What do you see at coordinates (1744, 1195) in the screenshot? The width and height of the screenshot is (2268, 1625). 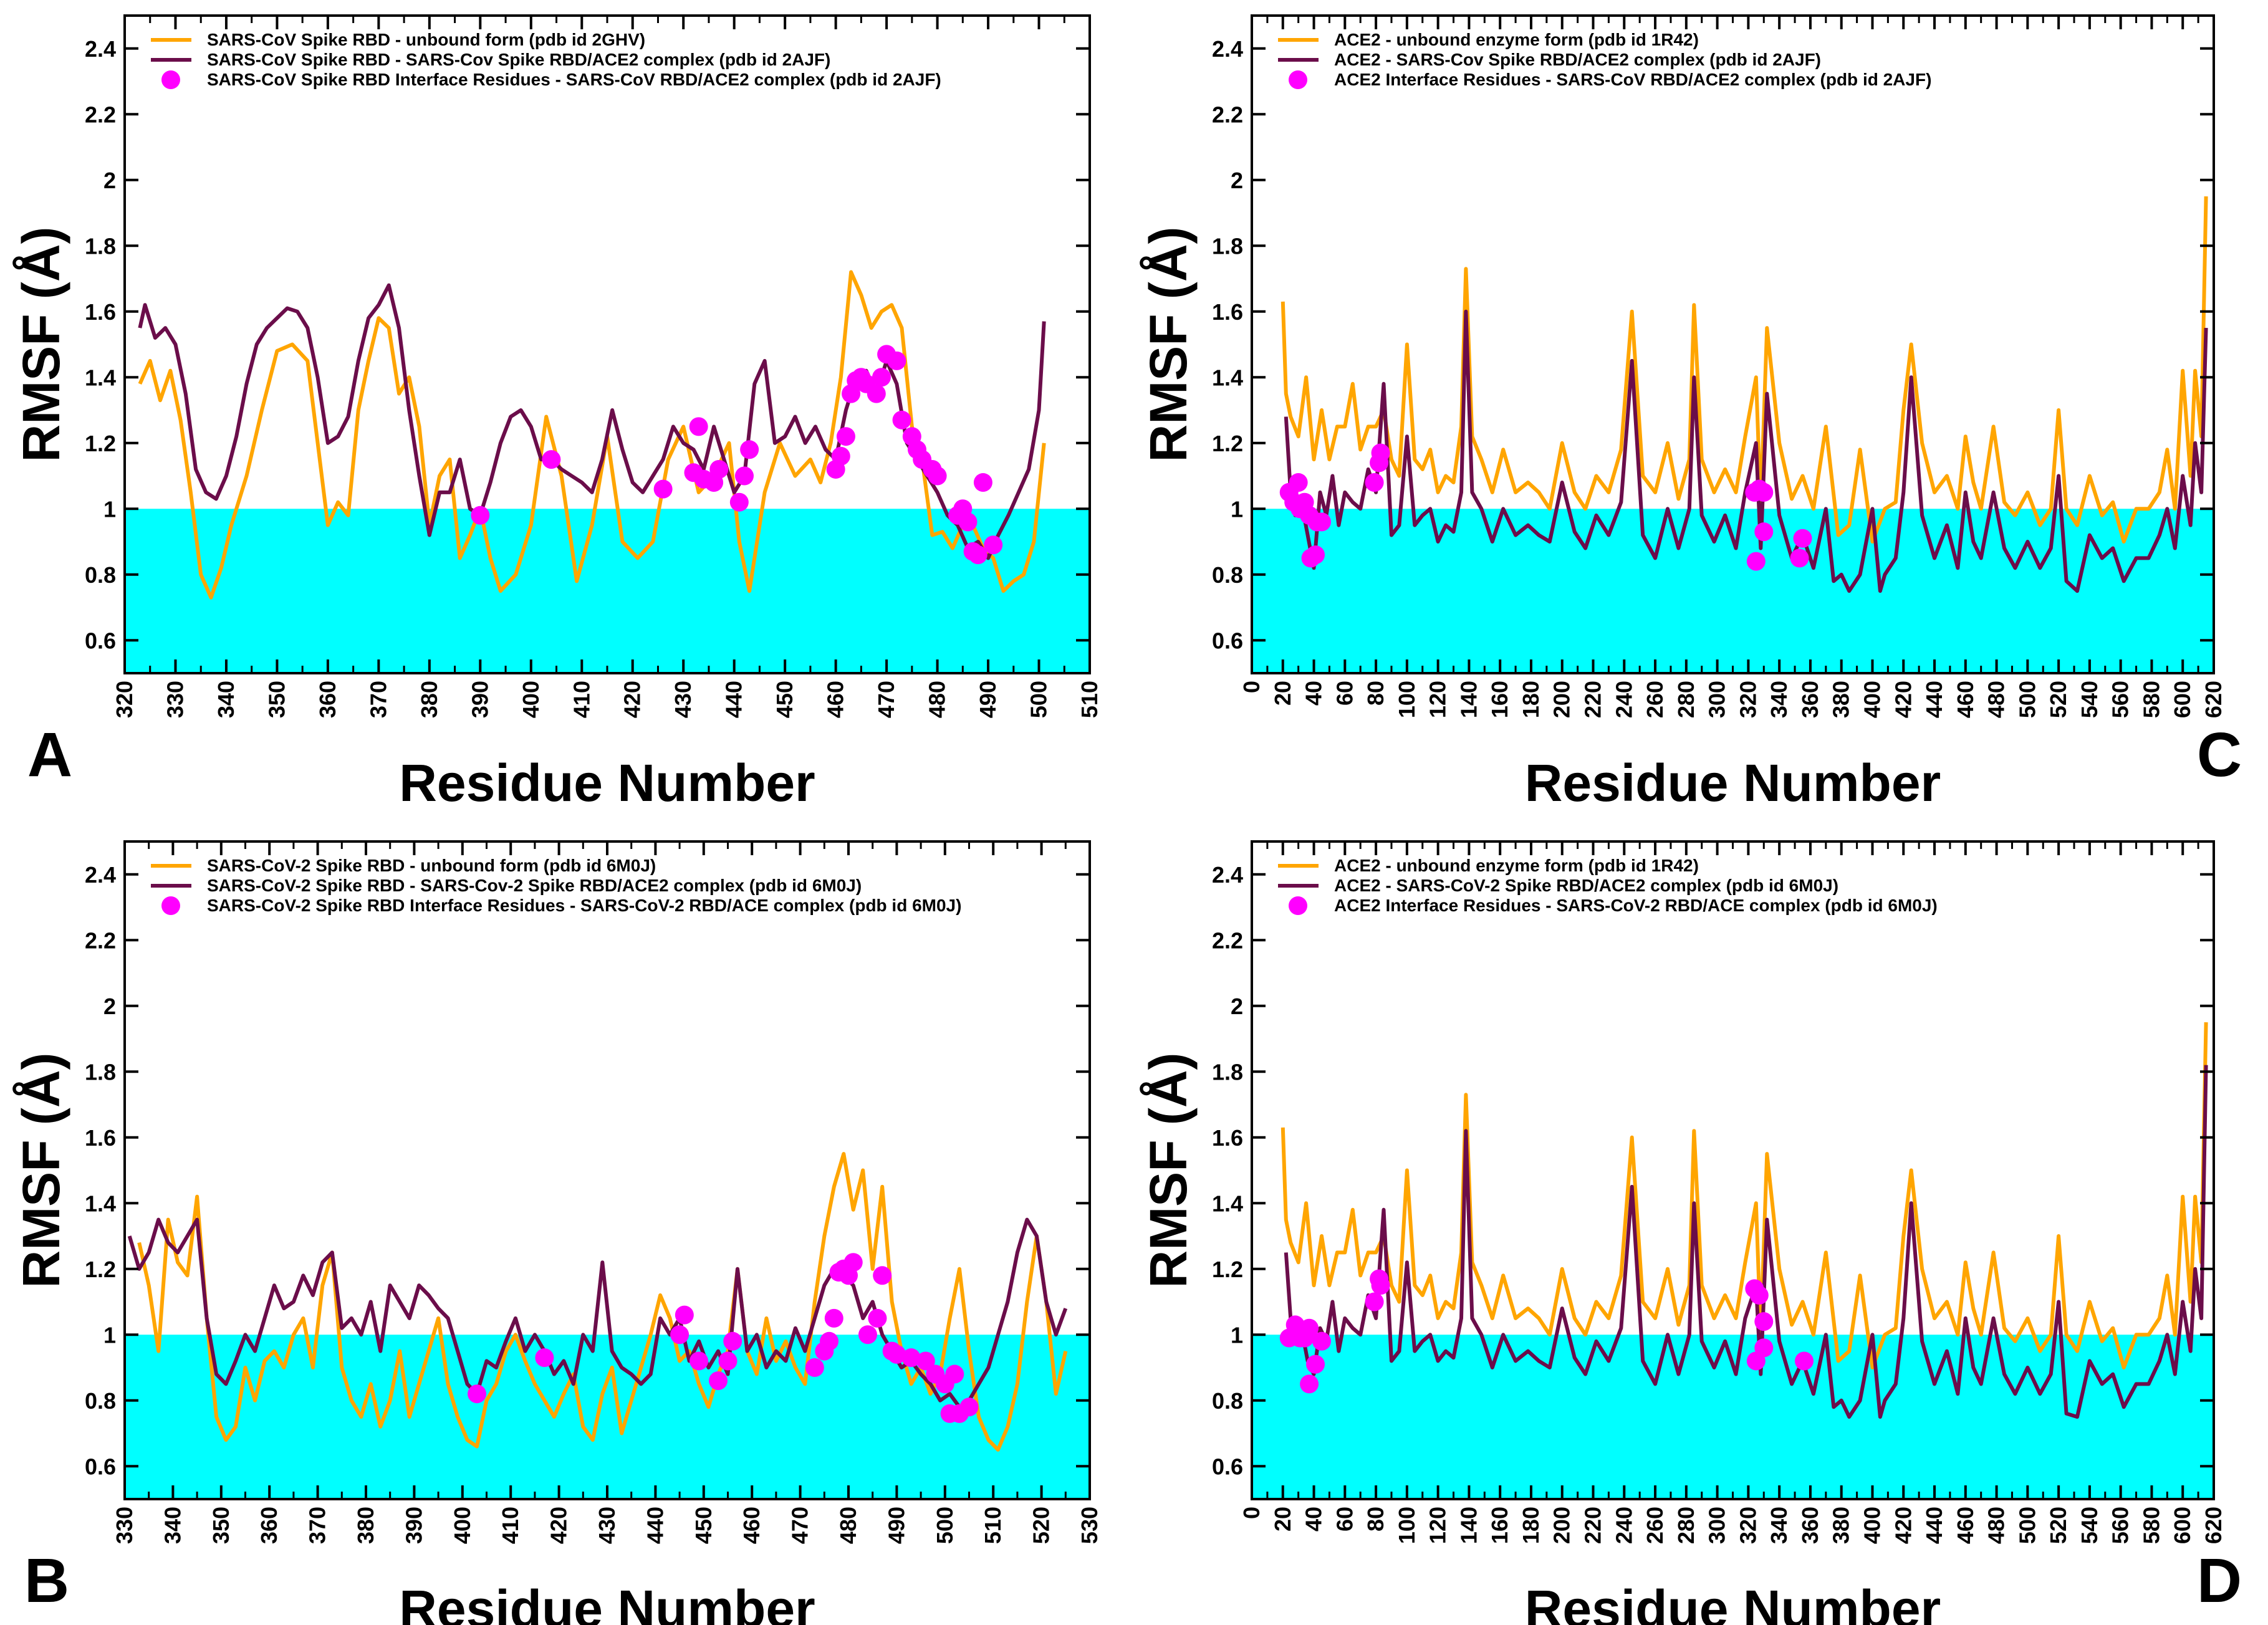 I see `series-line-unbound` at bounding box center [1744, 1195].